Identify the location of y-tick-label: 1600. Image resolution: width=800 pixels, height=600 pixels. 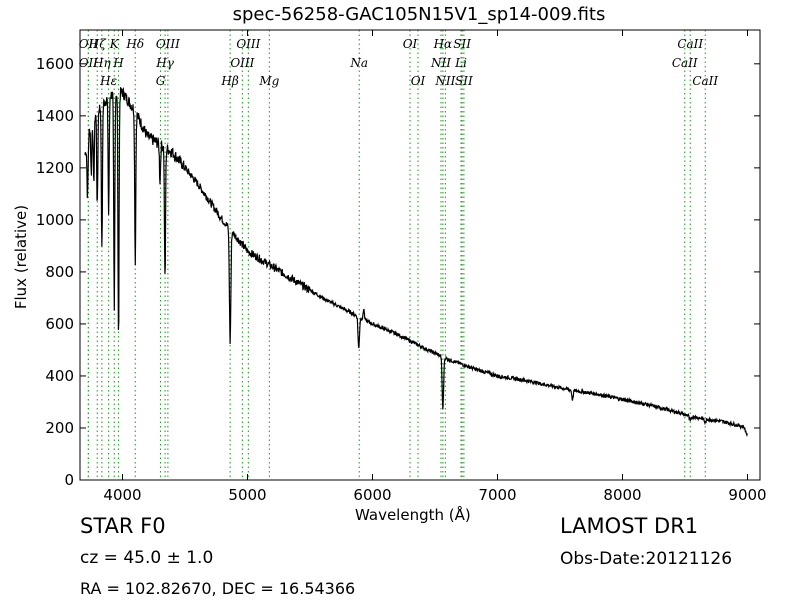
(55, 64).